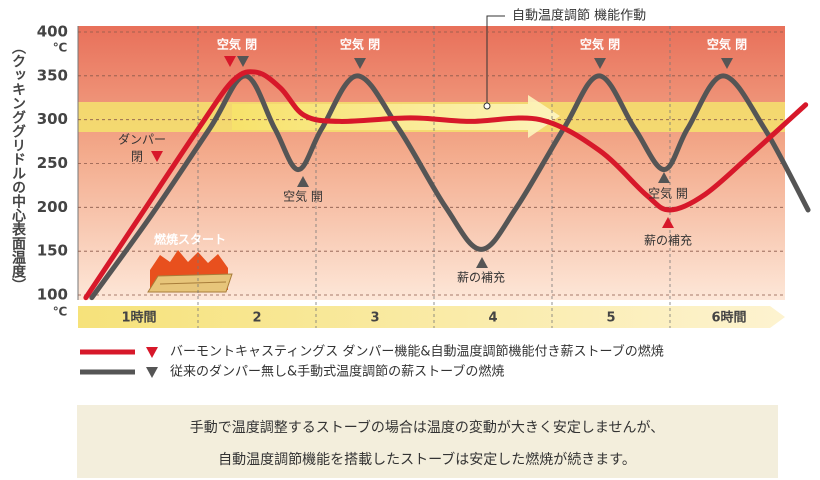 This screenshot has height=480, width=820. I want to click on x-tick-label: 3, so click(374, 318).